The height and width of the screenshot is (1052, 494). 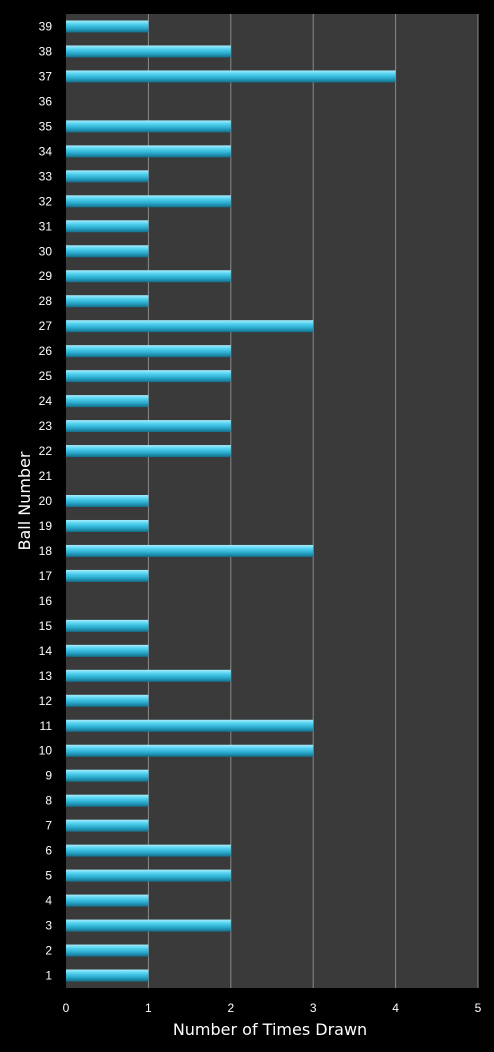 What do you see at coordinates (48, 851) in the screenshot?
I see `y-tick-label: 6` at bounding box center [48, 851].